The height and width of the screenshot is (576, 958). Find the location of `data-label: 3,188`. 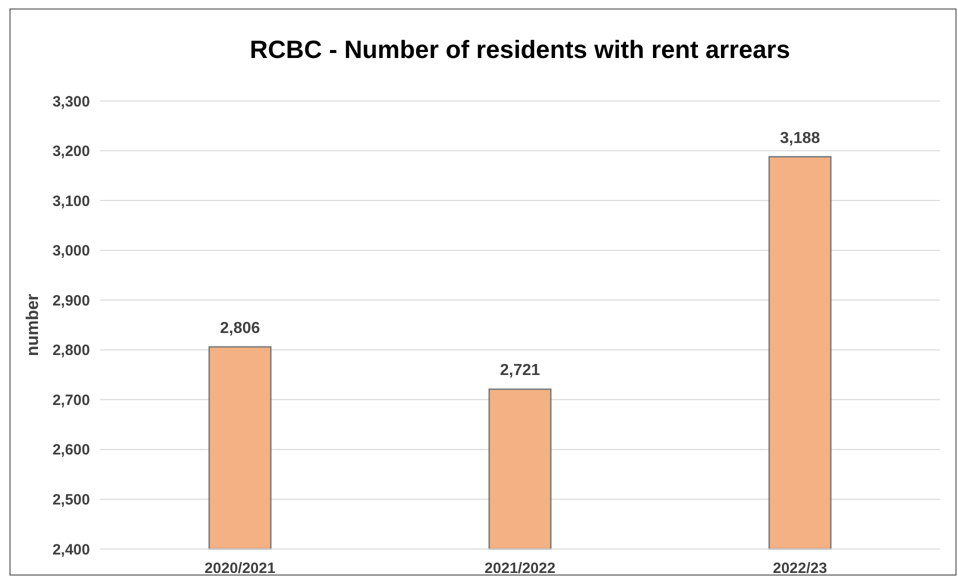

data-label: 3,188 is located at coordinates (800, 138).